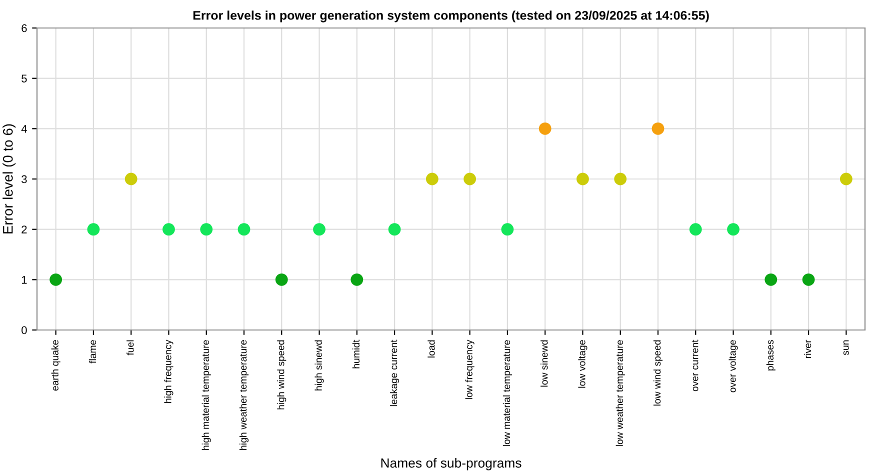  I want to click on x-tick-label: high material temperature, so click(206, 395).